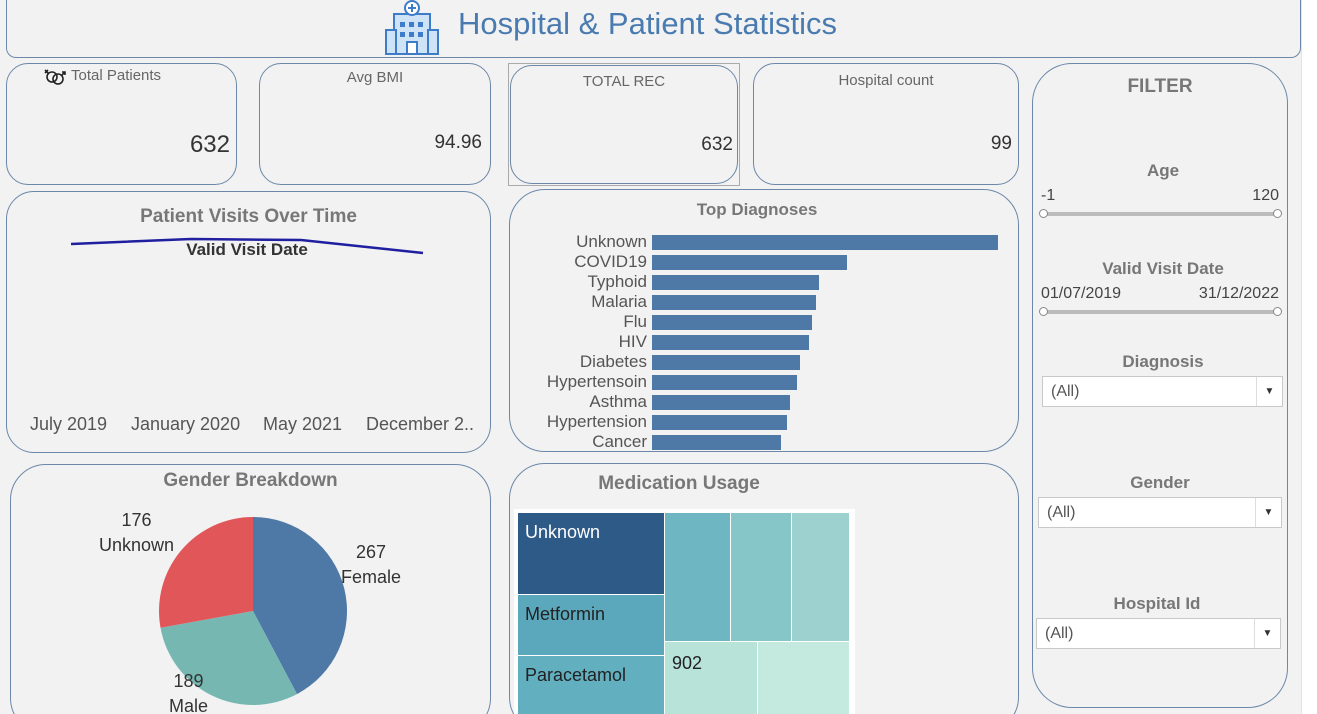  What do you see at coordinates (1161, 312) in the screenshot?
I see `filter-visit-date-slider` at bounding box center [1161, 312].